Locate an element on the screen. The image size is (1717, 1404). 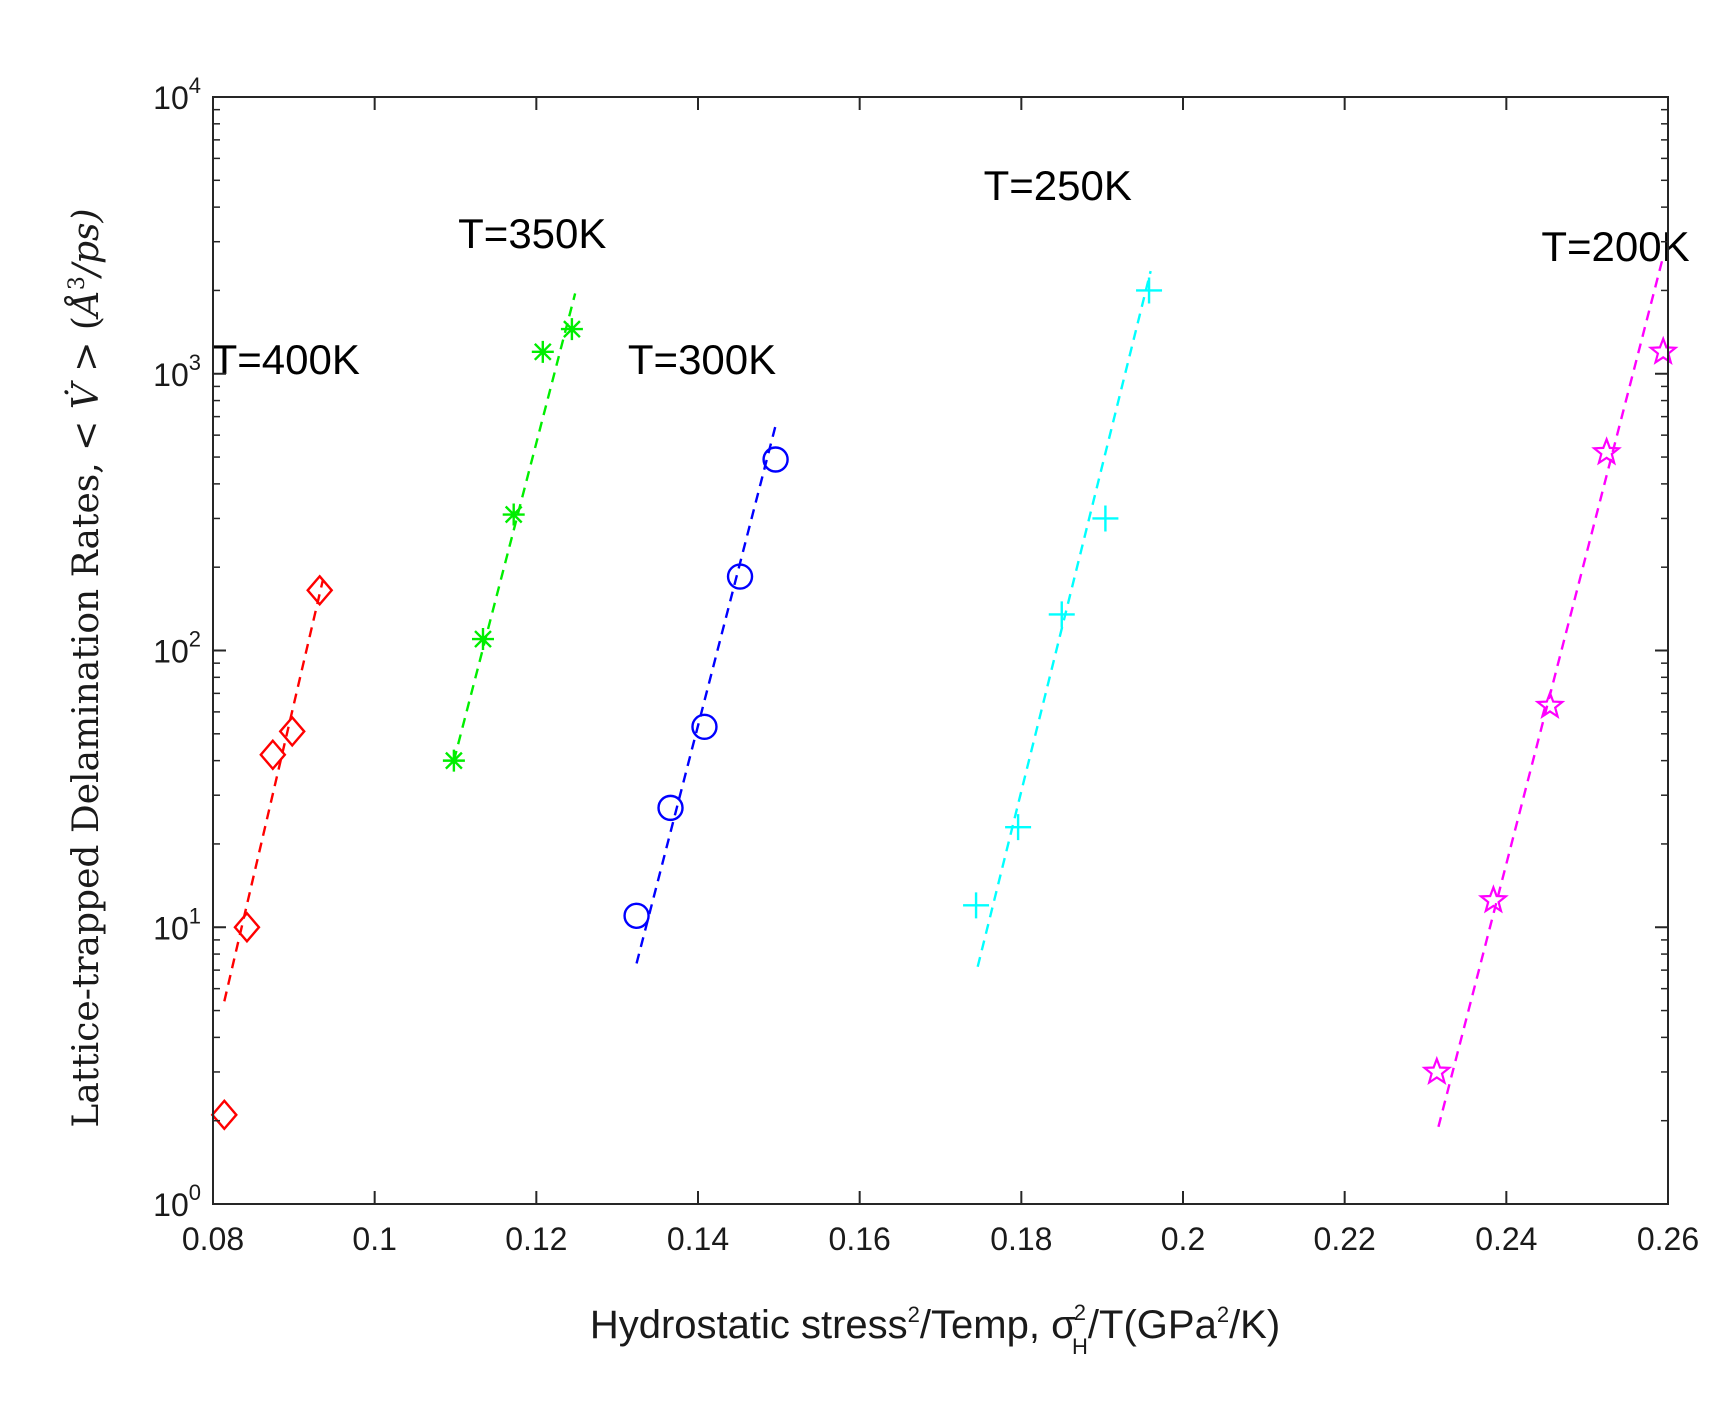
x-tick-label: 0.1 is located at coordinates (374, 1239).